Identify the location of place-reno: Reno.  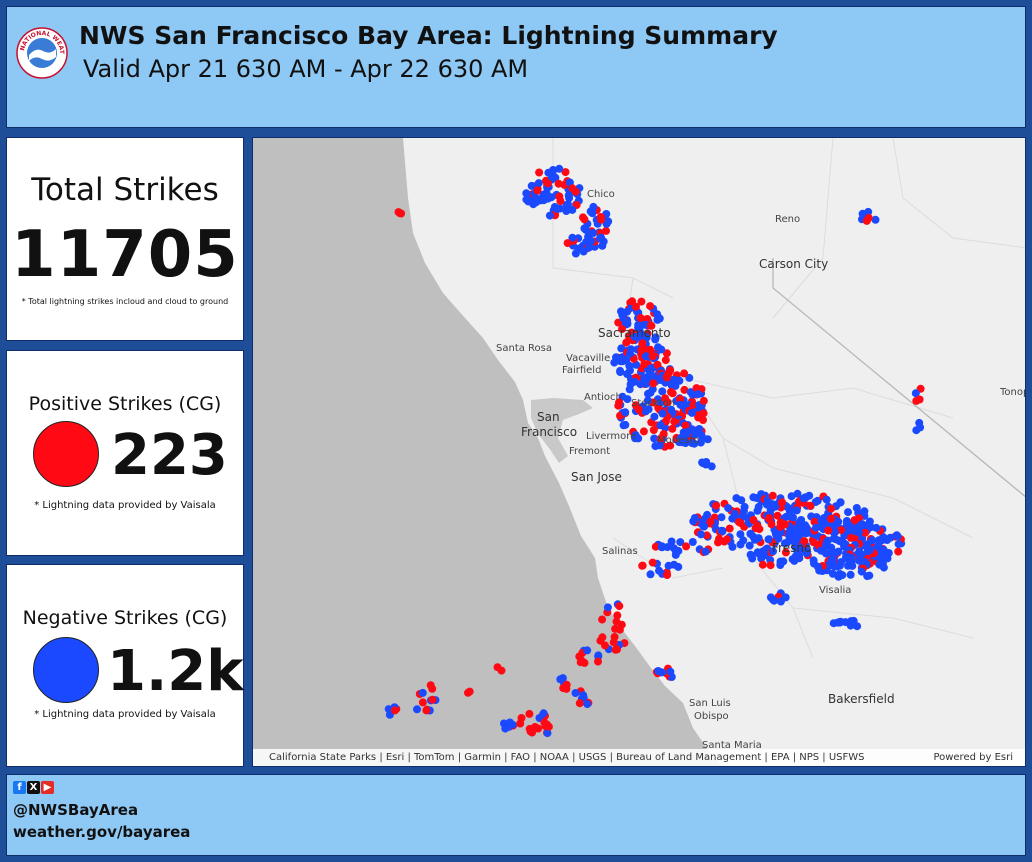
(788, 219).